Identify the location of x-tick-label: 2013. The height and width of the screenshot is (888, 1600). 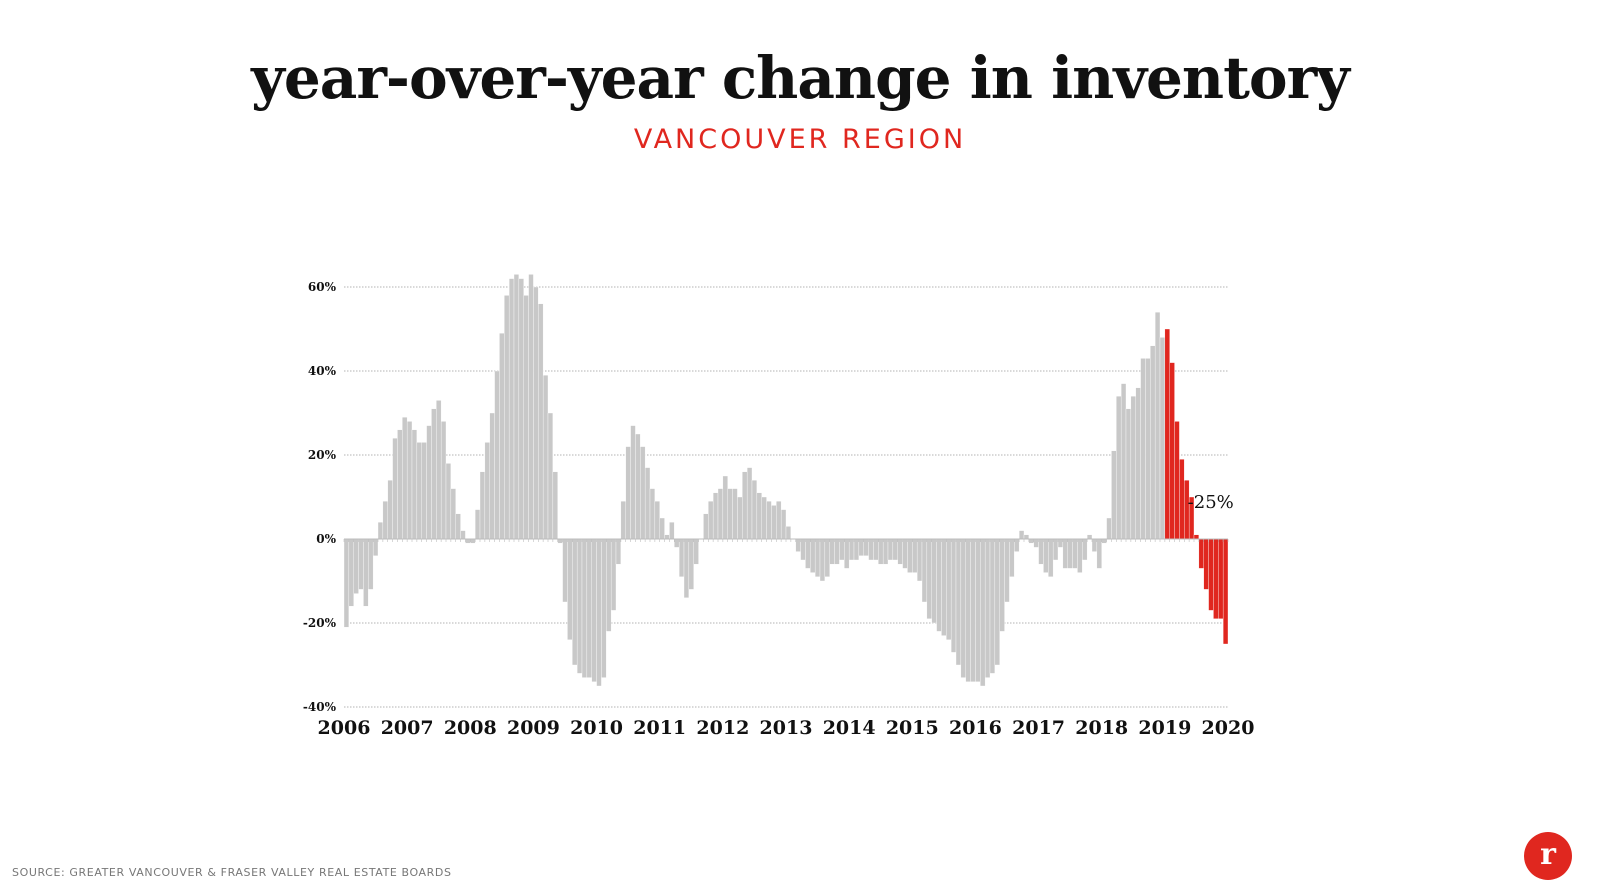
(786, 728).